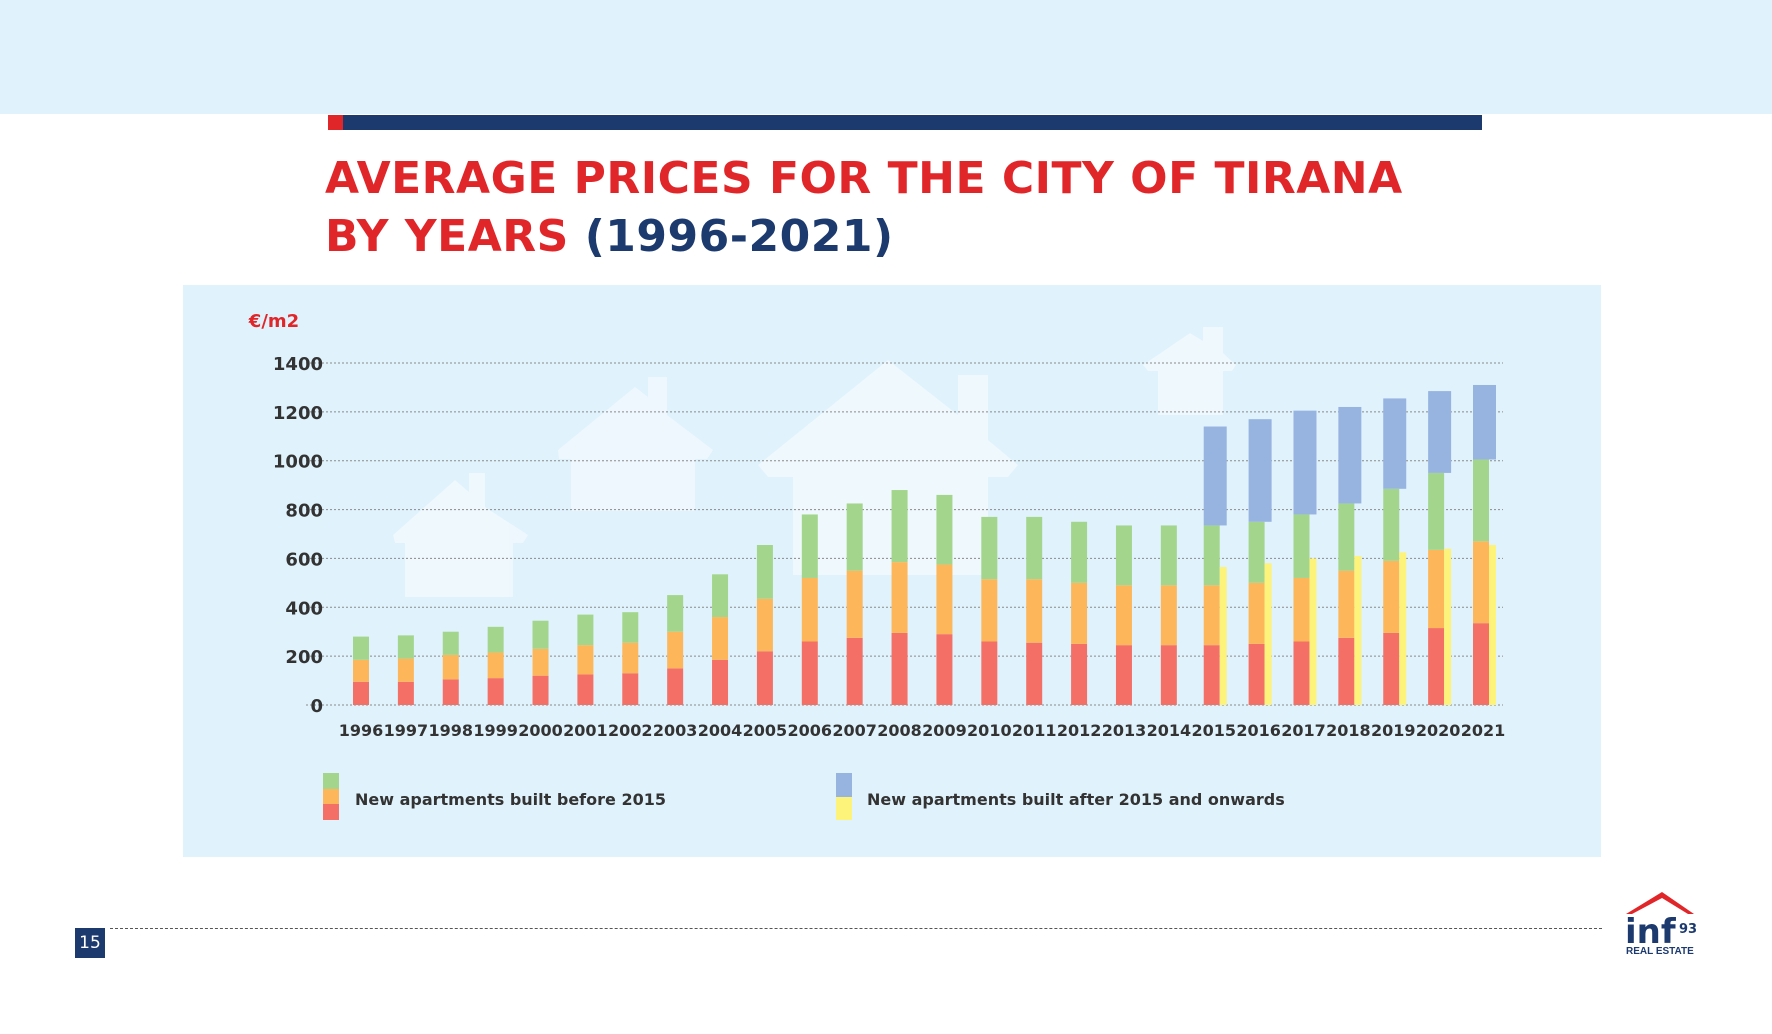 The image size is (1772, 1034). What do you see at coordinates (1124, 730) in the screenshot?
I see `x-tick-label: 2013` at bounding box center [1124, 730].